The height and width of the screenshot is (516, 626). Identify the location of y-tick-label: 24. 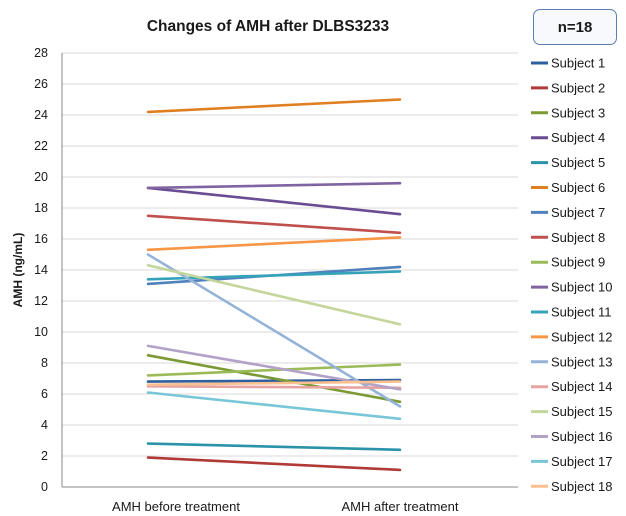
(41, 115).